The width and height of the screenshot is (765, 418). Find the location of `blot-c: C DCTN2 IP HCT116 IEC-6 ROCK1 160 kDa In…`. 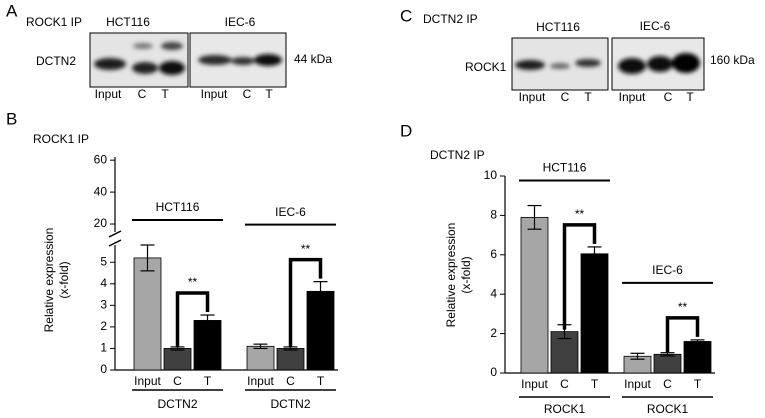

blot-c: C DCTN2 IP HCT116 IEC-6 ROCK1 160 kDa In… is located at coordinates (577, 55).